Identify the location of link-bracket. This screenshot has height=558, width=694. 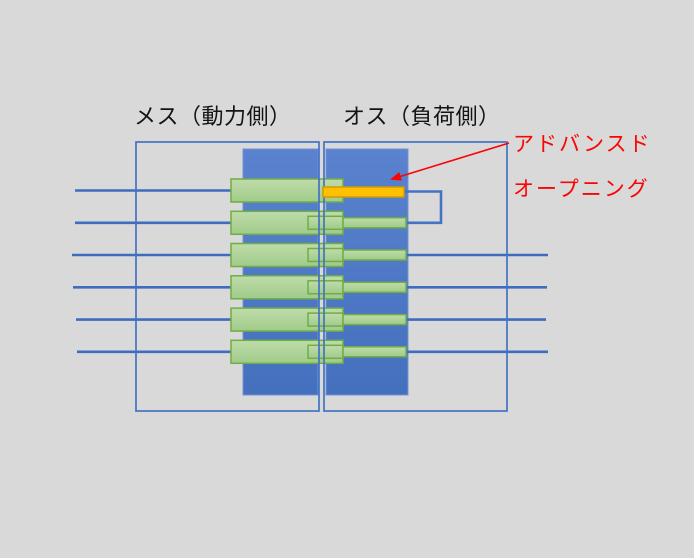
(423, 207).